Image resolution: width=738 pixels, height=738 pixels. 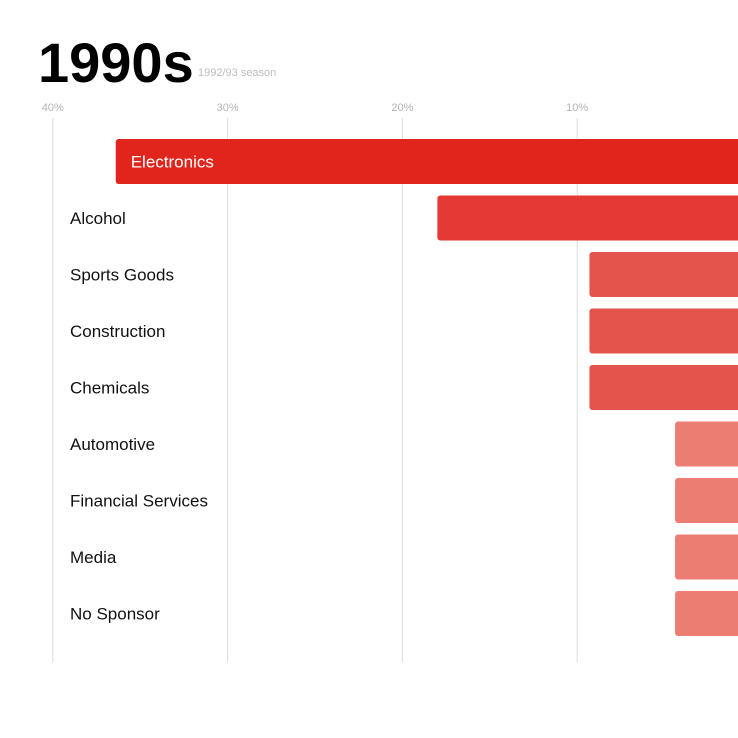 I want to click on category-label: Construction, so click(x=117, y=331).